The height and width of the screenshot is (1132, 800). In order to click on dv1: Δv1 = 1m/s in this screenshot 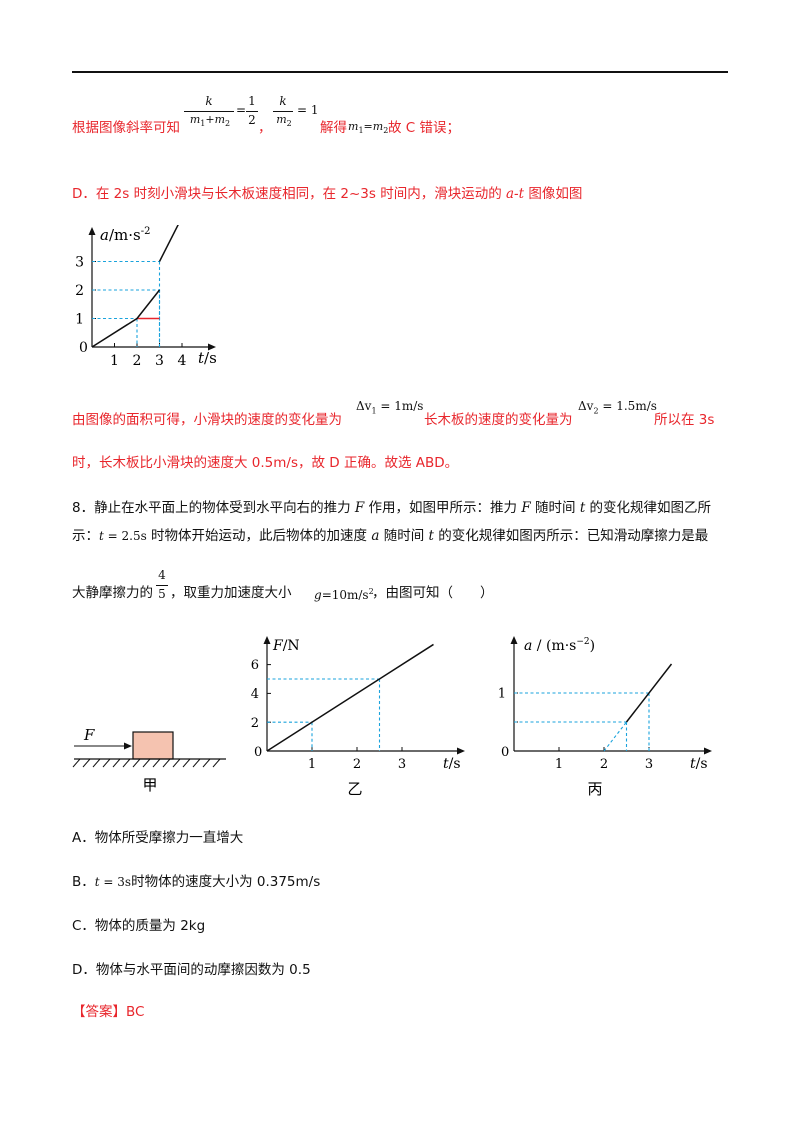, I will do `click(390, 407)`.